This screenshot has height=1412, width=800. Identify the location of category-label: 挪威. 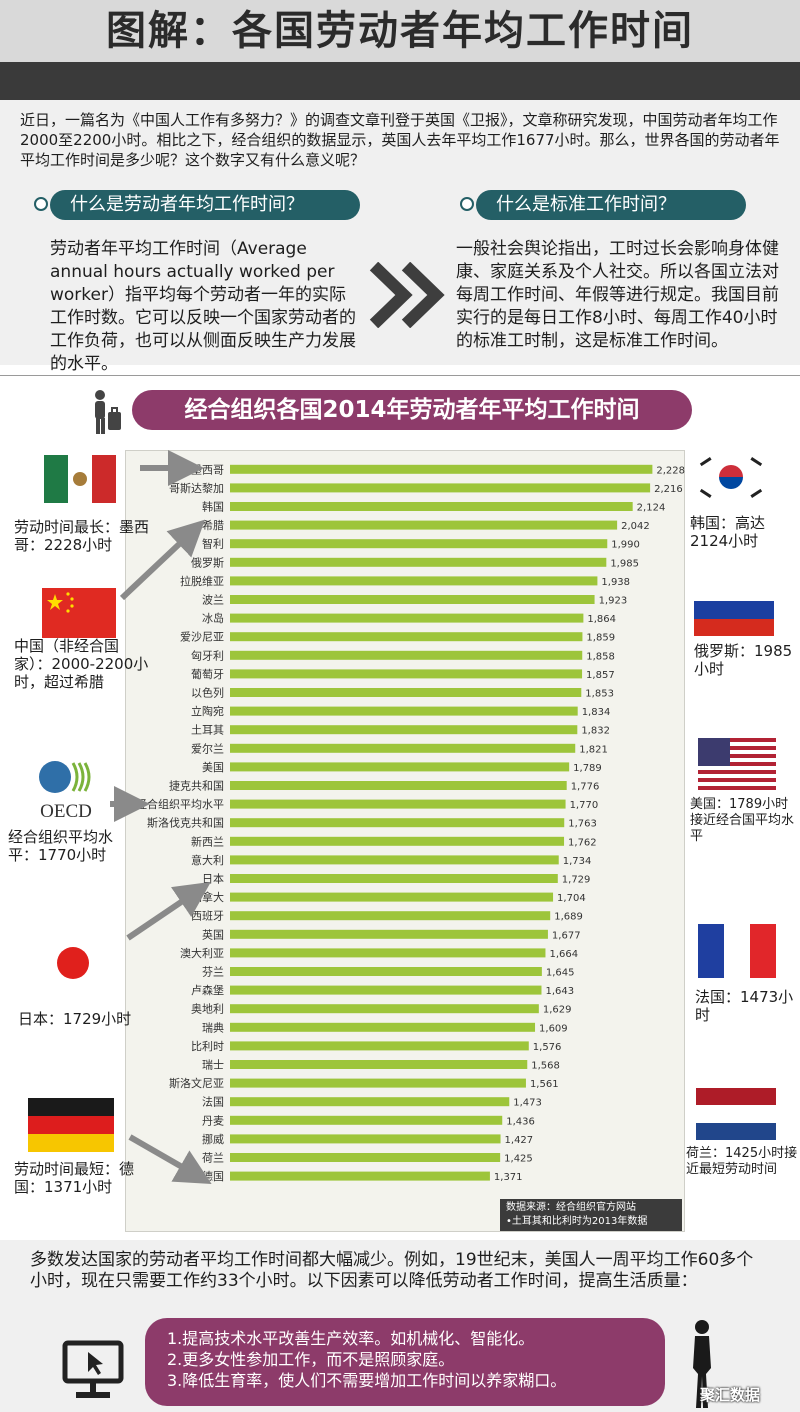
(213, 1139).